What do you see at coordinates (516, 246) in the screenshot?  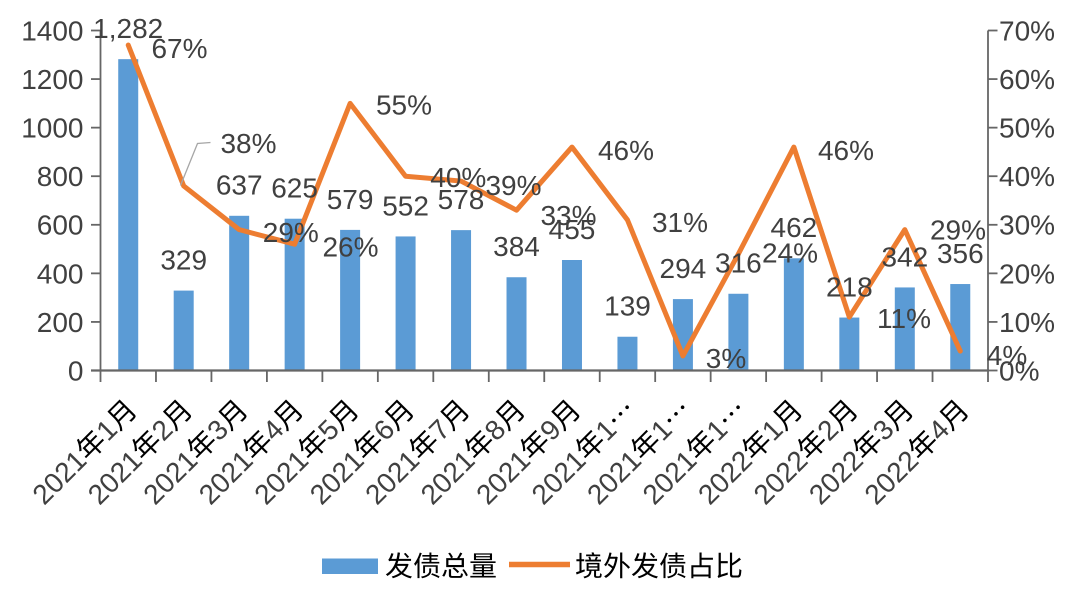 I see `svg-text: 384` at bounding box center [516, 246].